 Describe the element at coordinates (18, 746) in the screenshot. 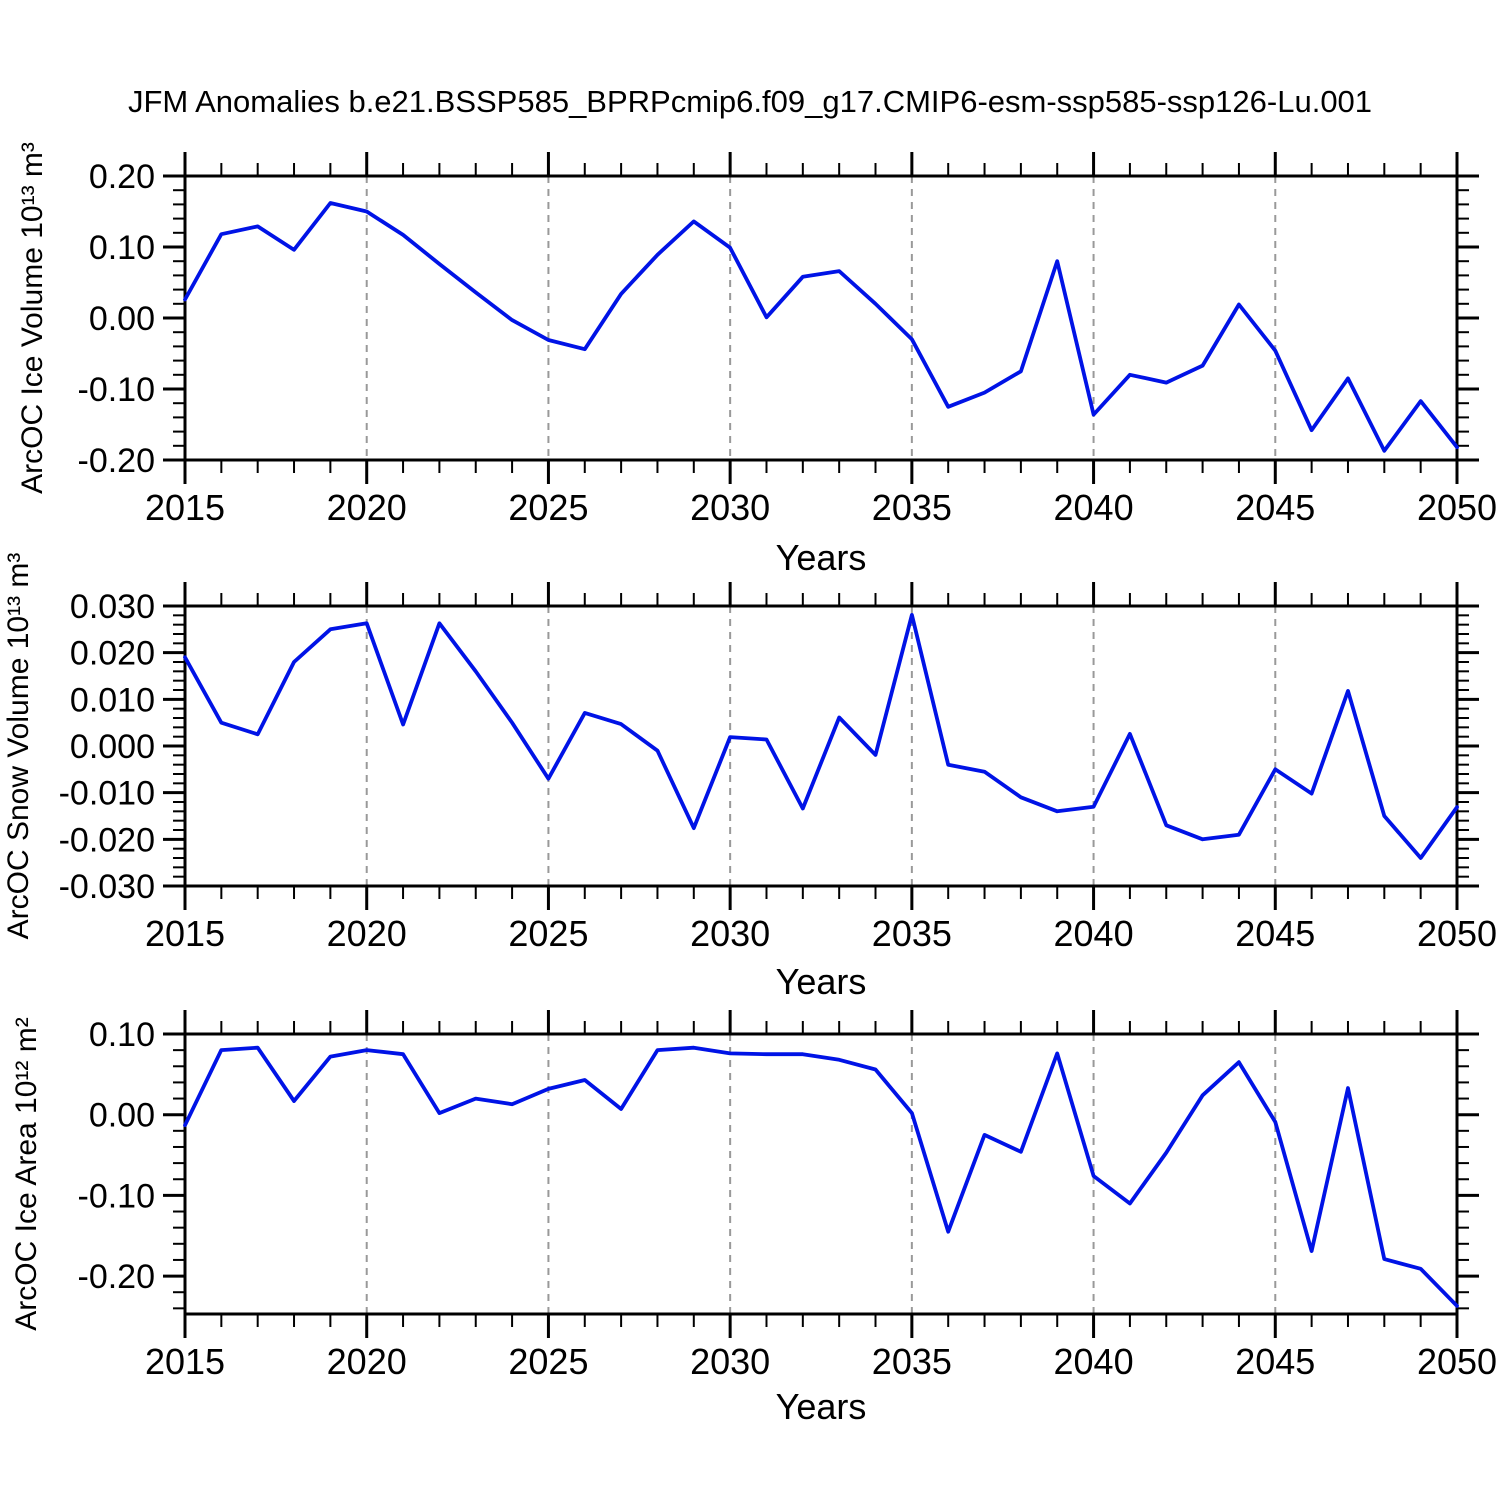

I see `y-axis-label-snow-volume: ArcOC Snow Volume 10¹³ m³` at that location.